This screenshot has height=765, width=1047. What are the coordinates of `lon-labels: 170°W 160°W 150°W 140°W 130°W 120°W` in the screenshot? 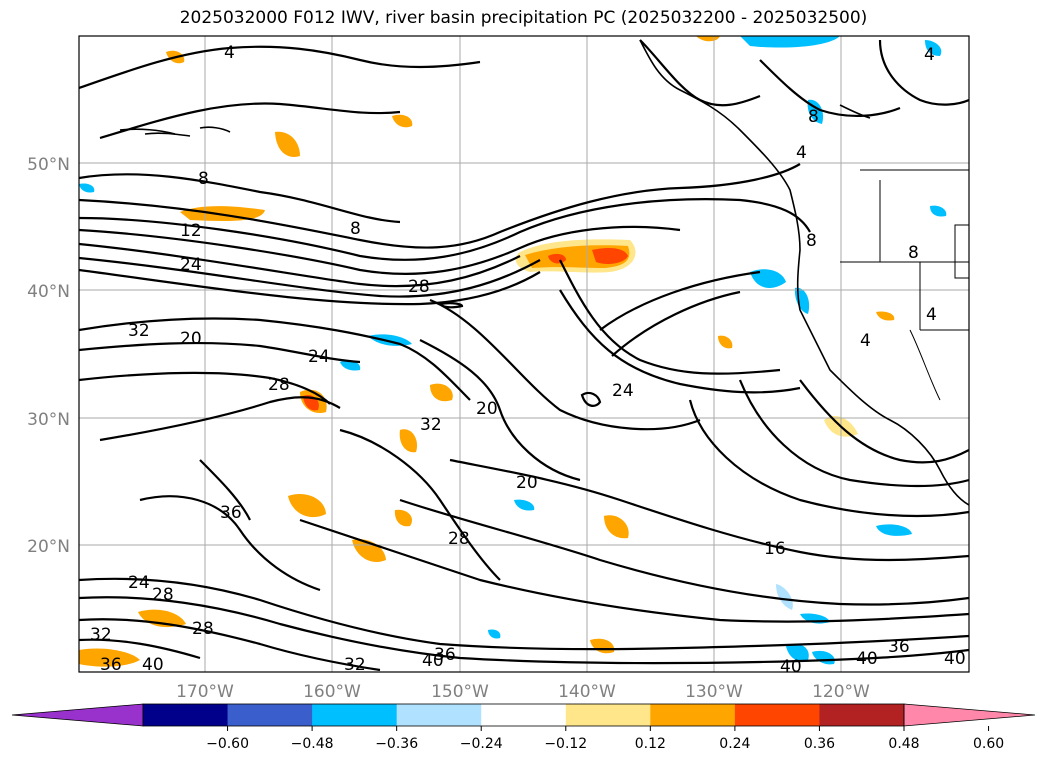 It's located at (523, 692).